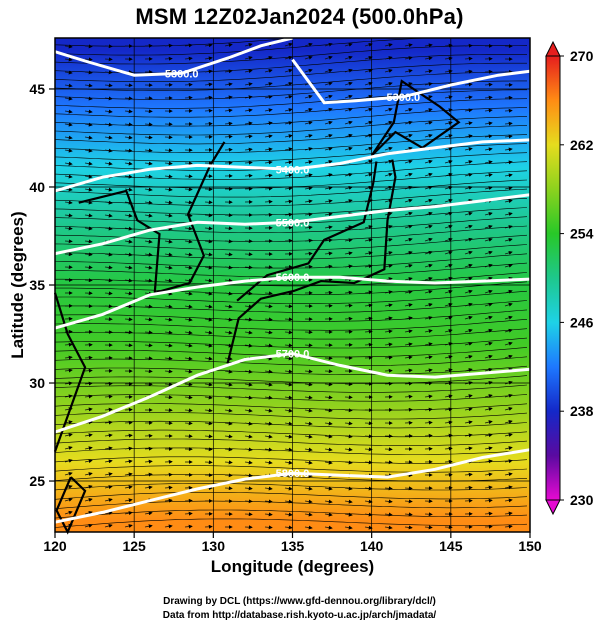  I want to click on contour-label: 5800.0, so click(293, 474).